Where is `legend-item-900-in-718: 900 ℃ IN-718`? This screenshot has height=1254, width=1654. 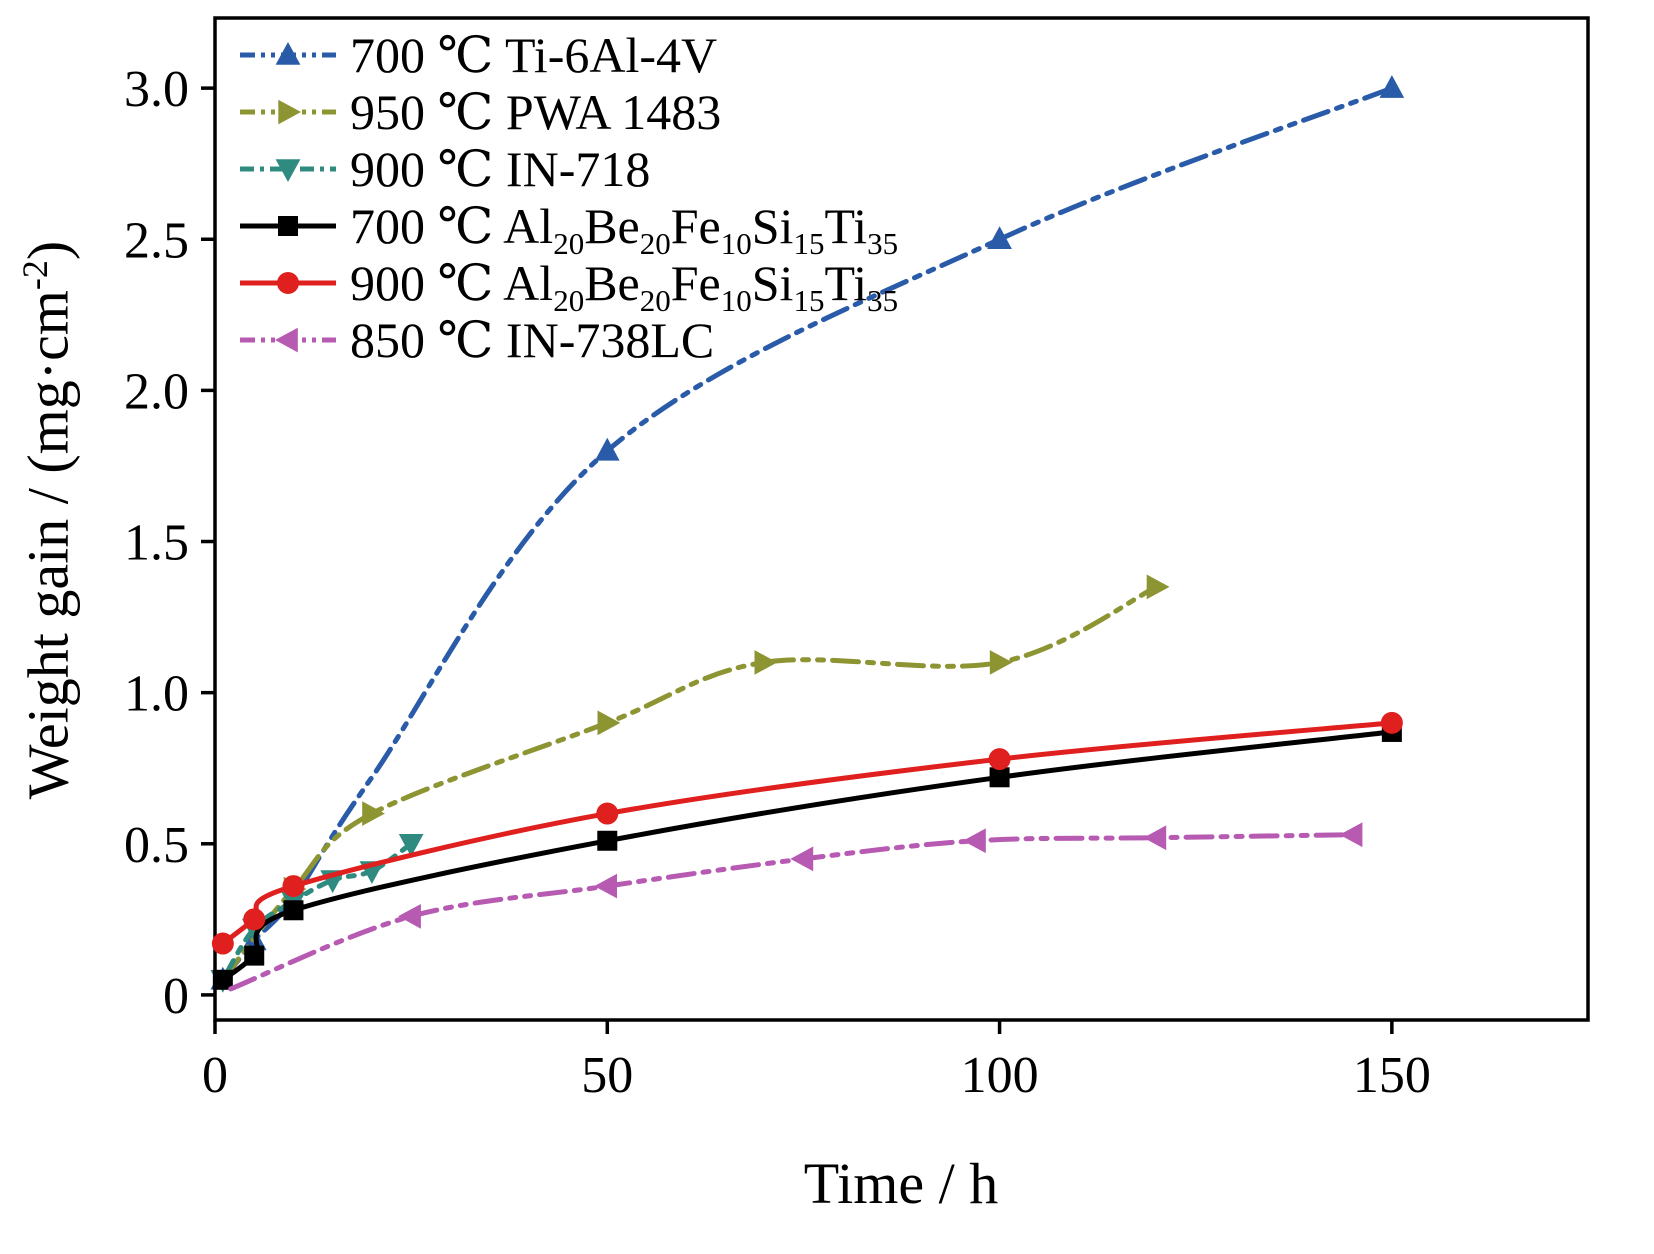
legend-item-900-in-718: 900 ℃ IN-718 is located at coordinates (568, 168).